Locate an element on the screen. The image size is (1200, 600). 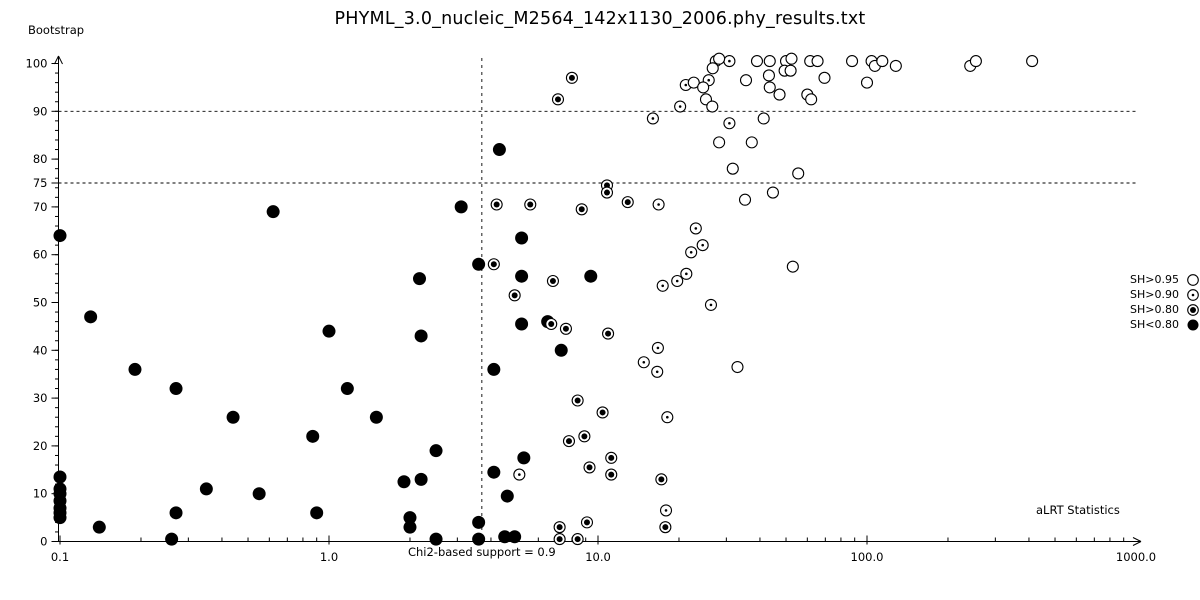
y-tick-label: 75 is located at coordinates (40, 183).